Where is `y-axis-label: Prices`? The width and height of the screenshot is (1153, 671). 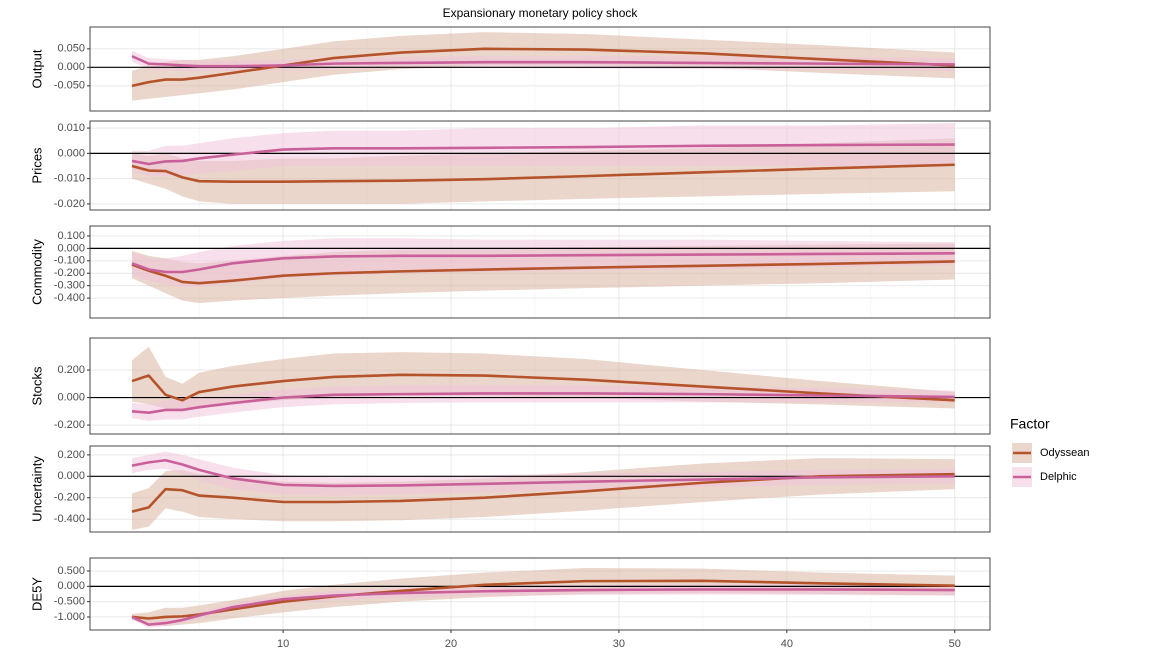
y-axis-label: Prices is located at coordinates (36, 165).